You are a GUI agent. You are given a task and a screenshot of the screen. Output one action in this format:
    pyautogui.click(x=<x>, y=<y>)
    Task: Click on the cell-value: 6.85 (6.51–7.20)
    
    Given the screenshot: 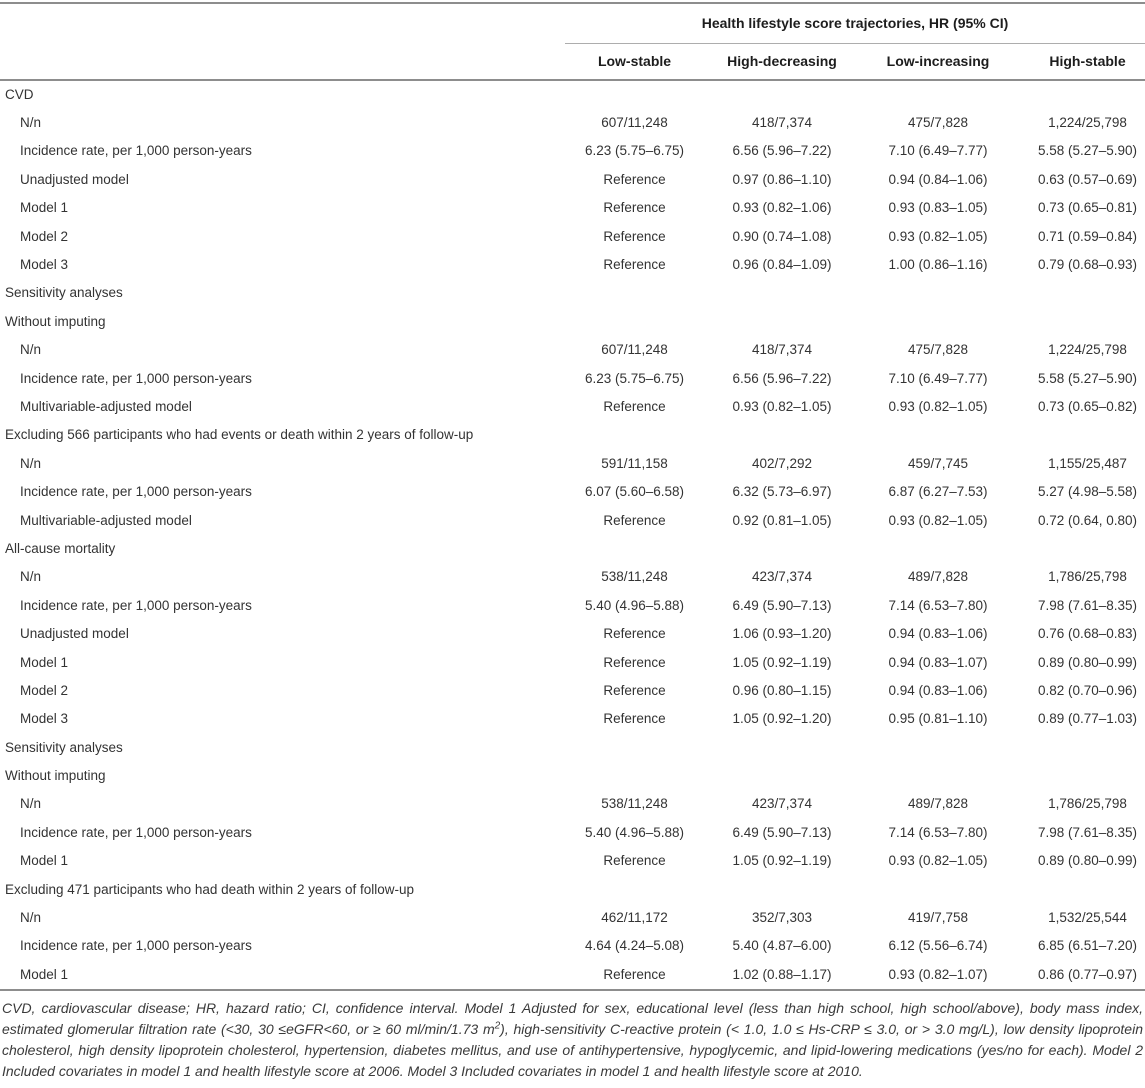 What is the action you would take?
    pyautogui.click(x=1087, y=946)
    